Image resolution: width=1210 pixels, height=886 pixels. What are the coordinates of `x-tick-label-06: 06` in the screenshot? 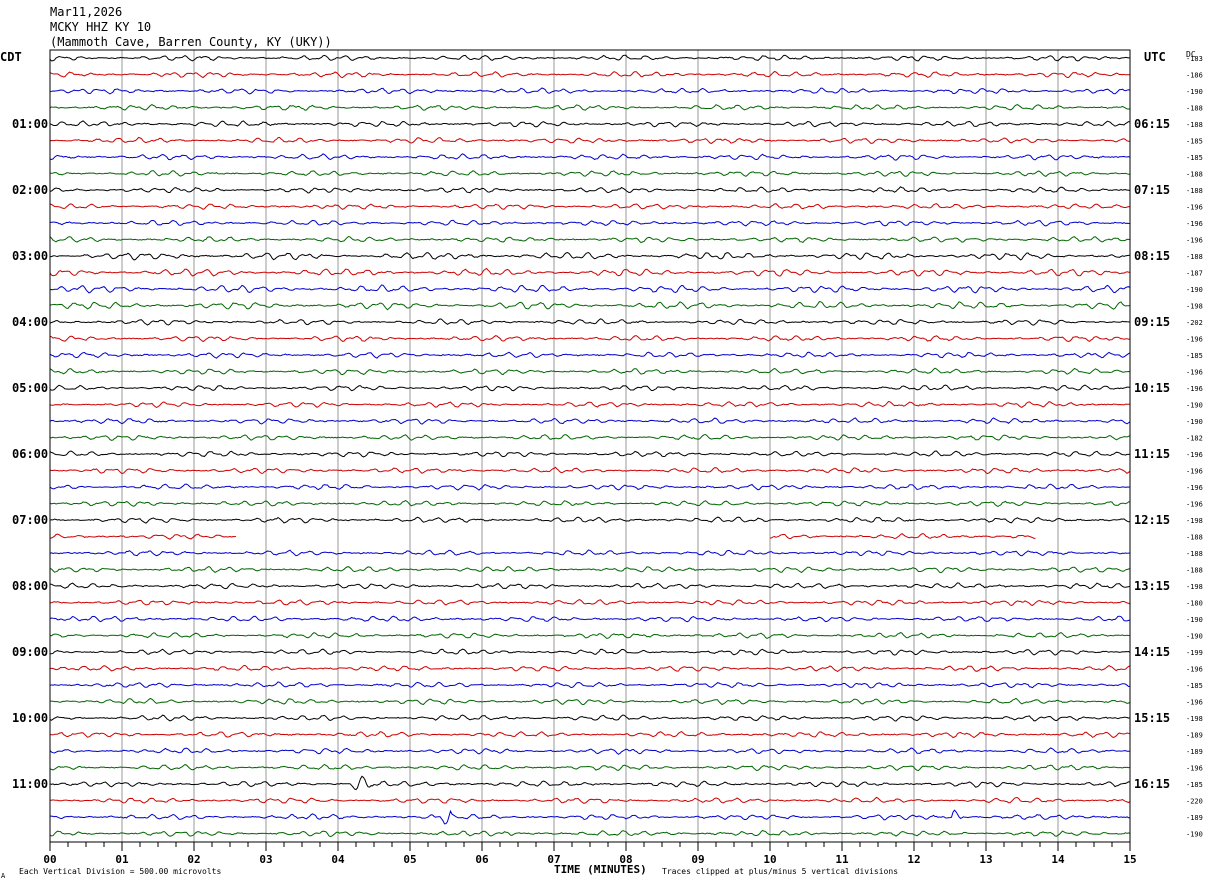 It's located at (482, 859).